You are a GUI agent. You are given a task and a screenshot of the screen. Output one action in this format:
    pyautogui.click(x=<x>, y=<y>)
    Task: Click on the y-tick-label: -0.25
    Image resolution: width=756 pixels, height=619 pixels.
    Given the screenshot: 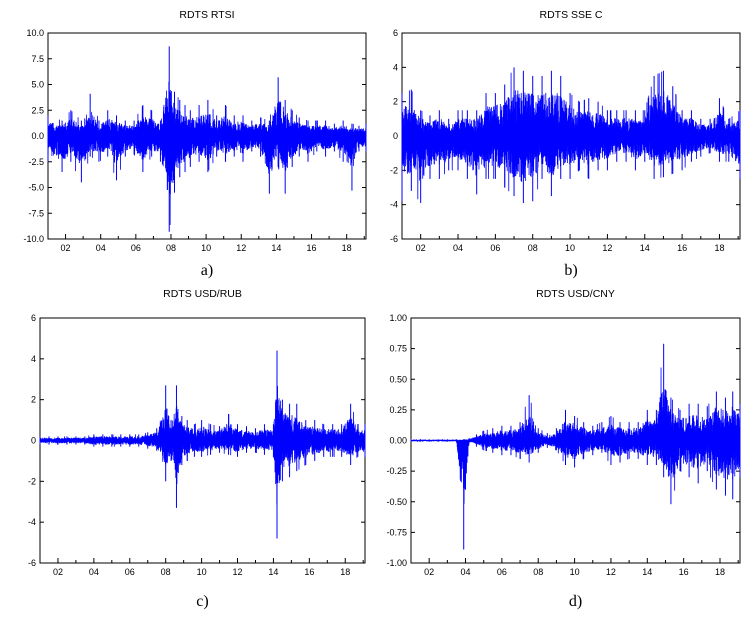 What is the action you would take?
    pyautogui.click(x=396, y=471)
    